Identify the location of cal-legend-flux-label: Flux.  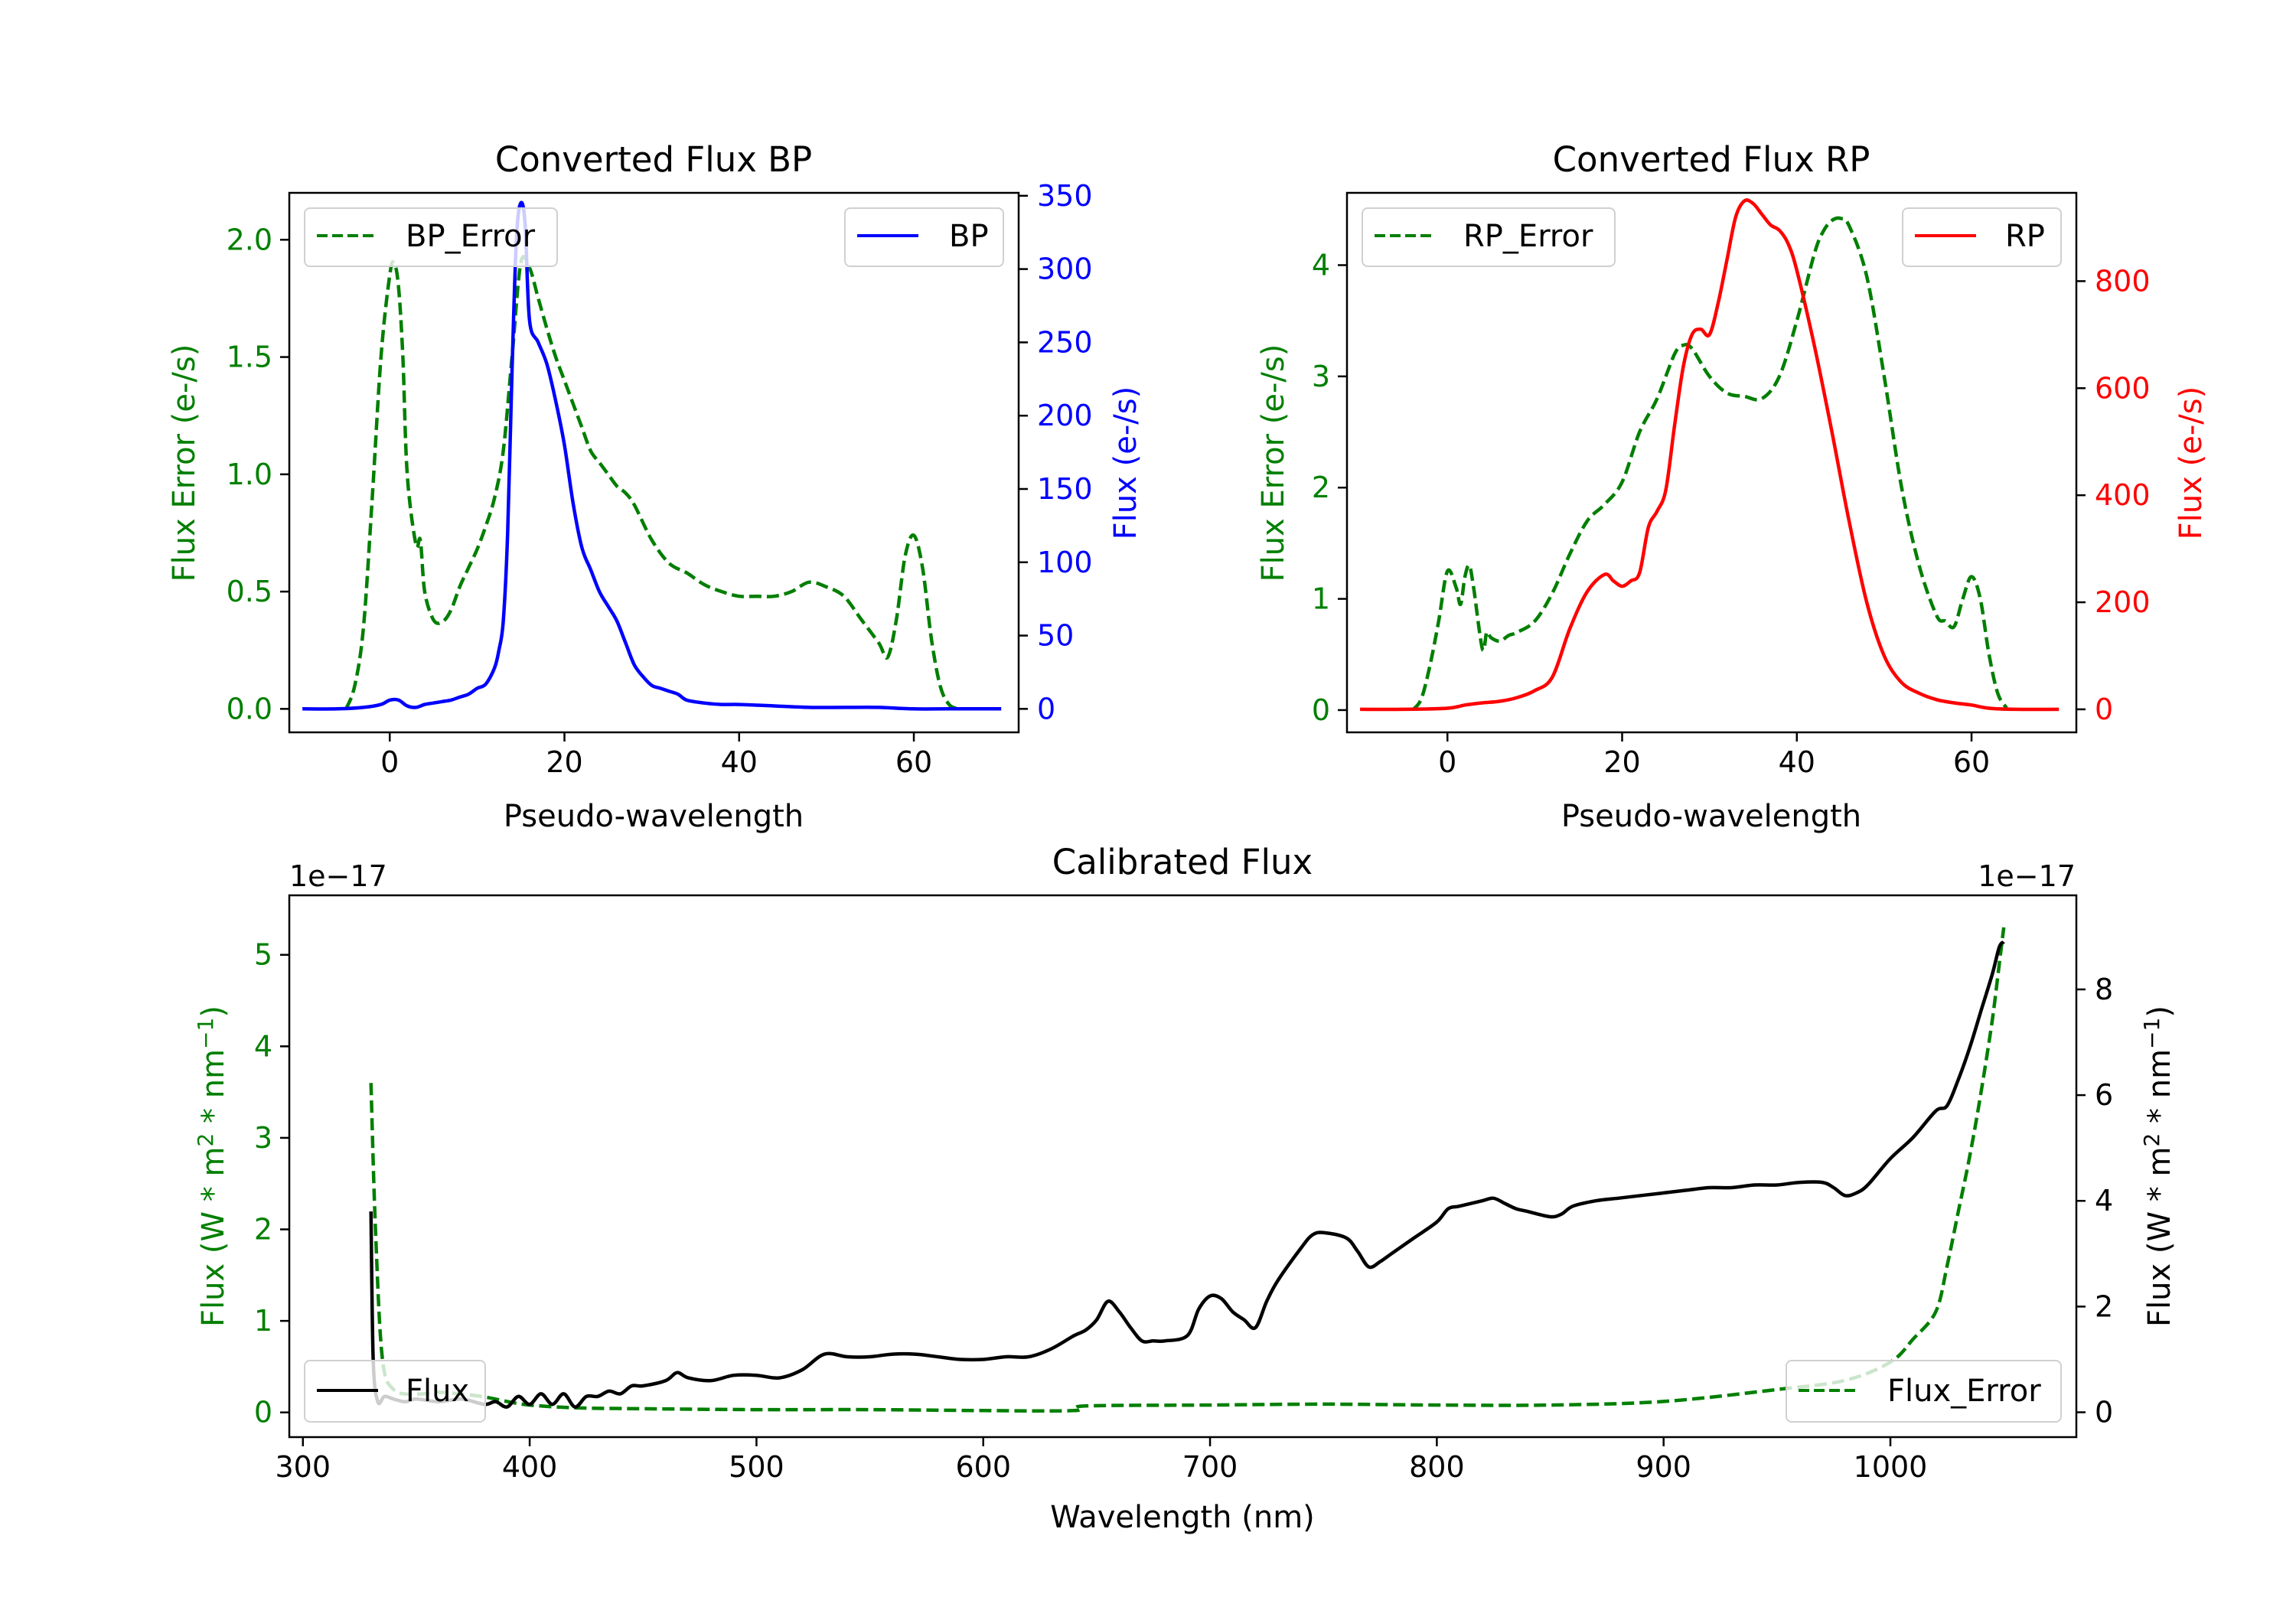
(437, 1391).